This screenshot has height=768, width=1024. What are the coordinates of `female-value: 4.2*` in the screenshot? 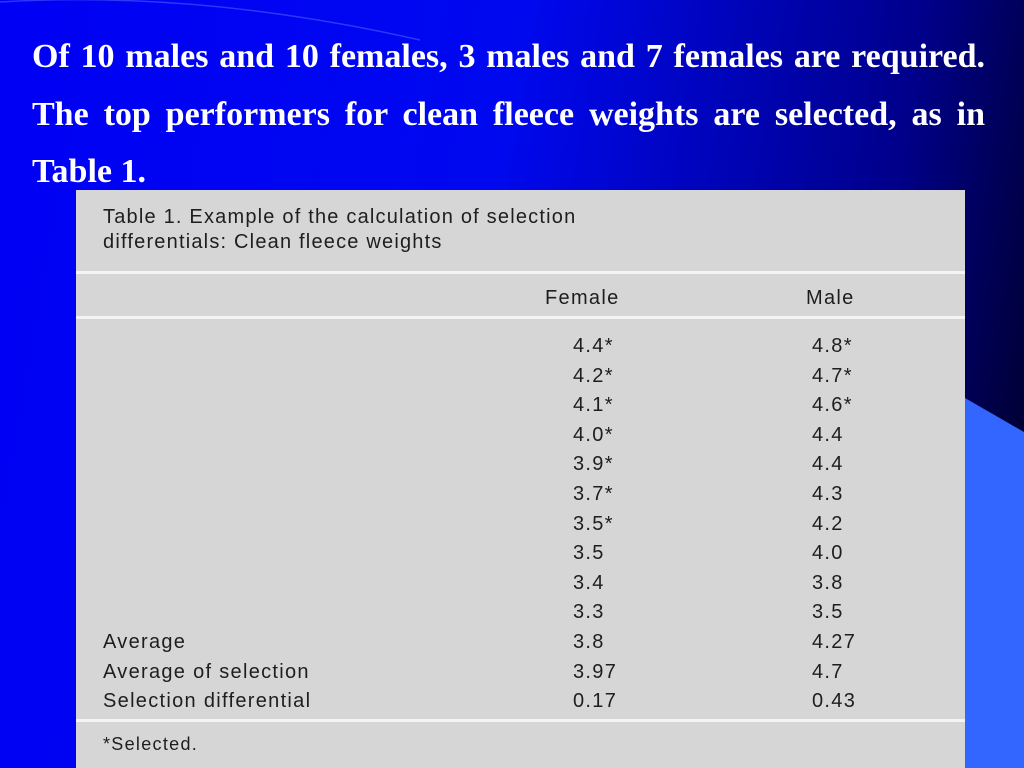 It's located at (593, 375).